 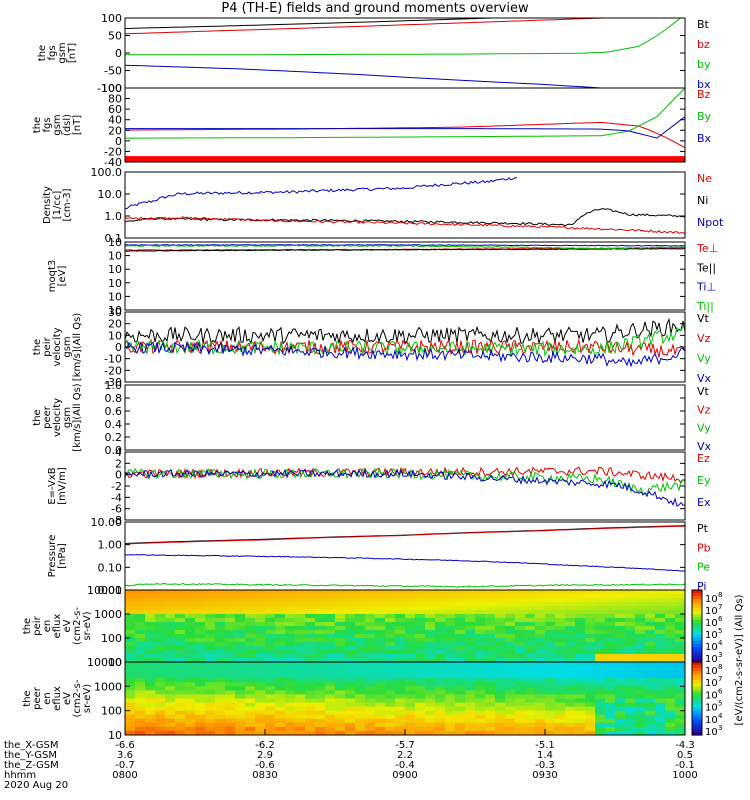 I want to click on xaxis-row-label: the_X-GSM, so click(x=31, y=745).